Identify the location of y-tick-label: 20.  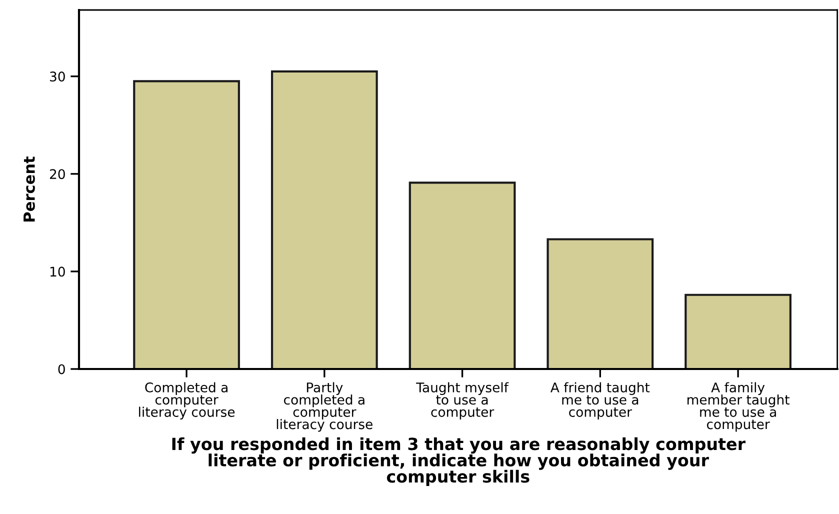
(57, 174).